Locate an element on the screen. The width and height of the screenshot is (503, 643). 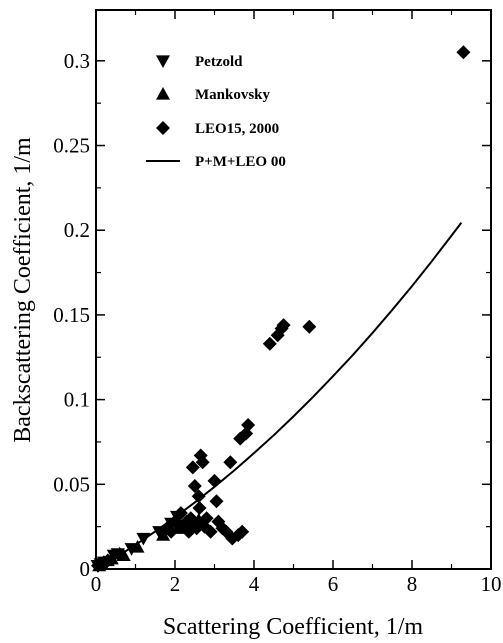
y-tick-label: 0.05 is located at coordinates (71, 484).